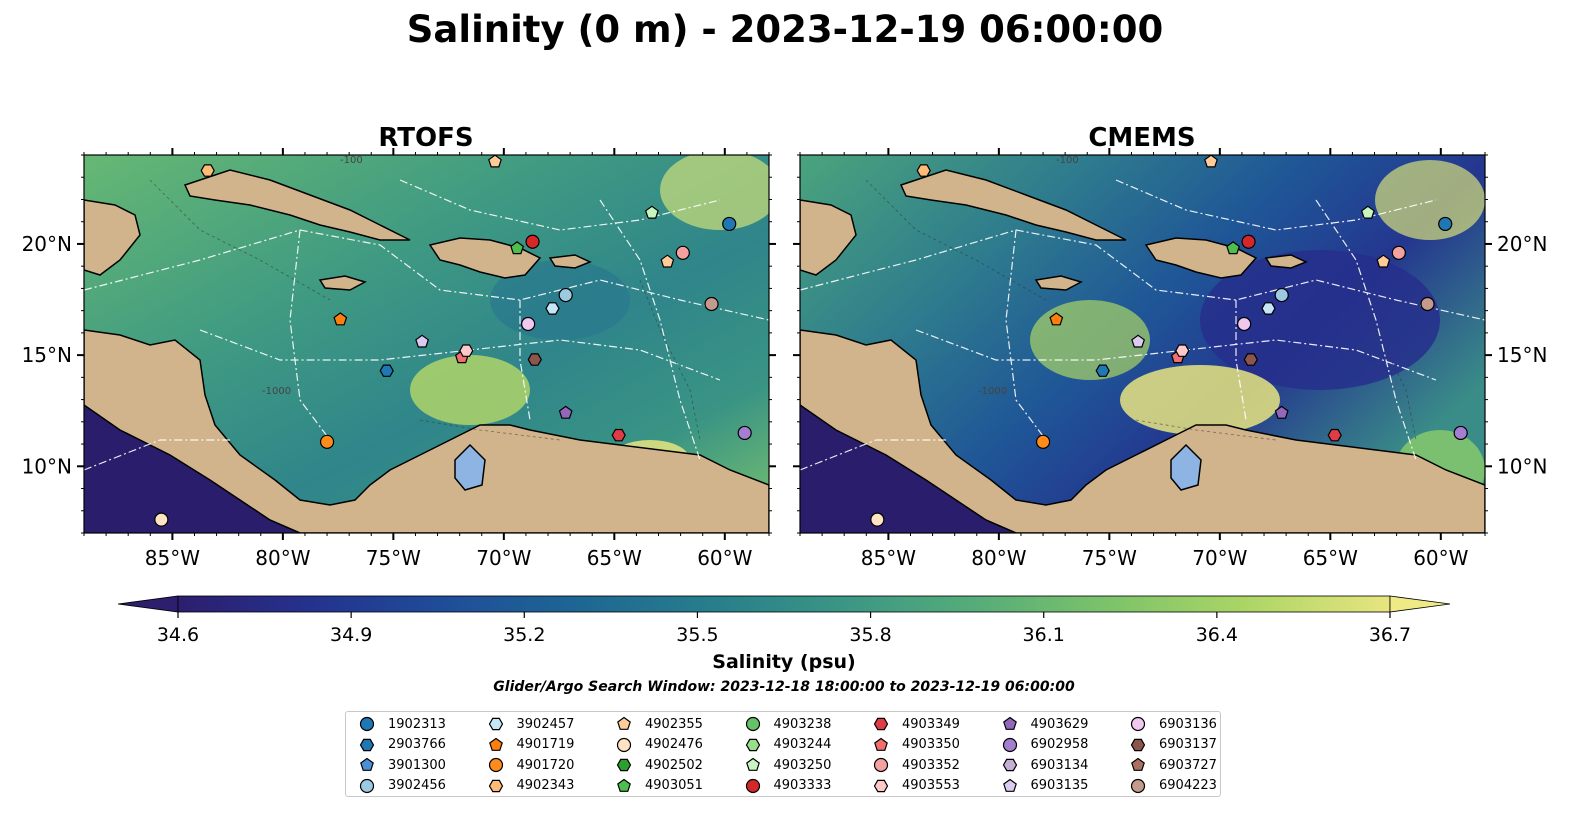  I want to click on legend-label: 2903766, so click(417, 744).